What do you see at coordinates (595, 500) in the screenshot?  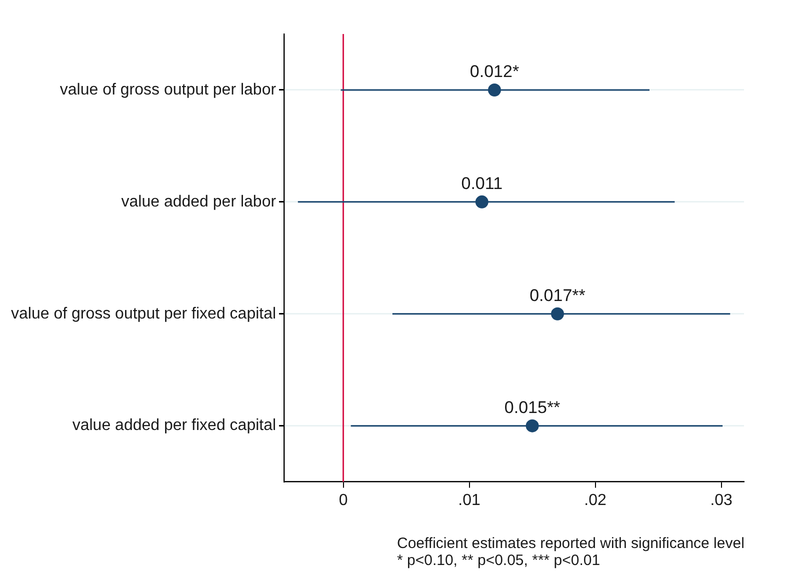 I see `x-tick-label: .02` at bounding box center [595, 500].